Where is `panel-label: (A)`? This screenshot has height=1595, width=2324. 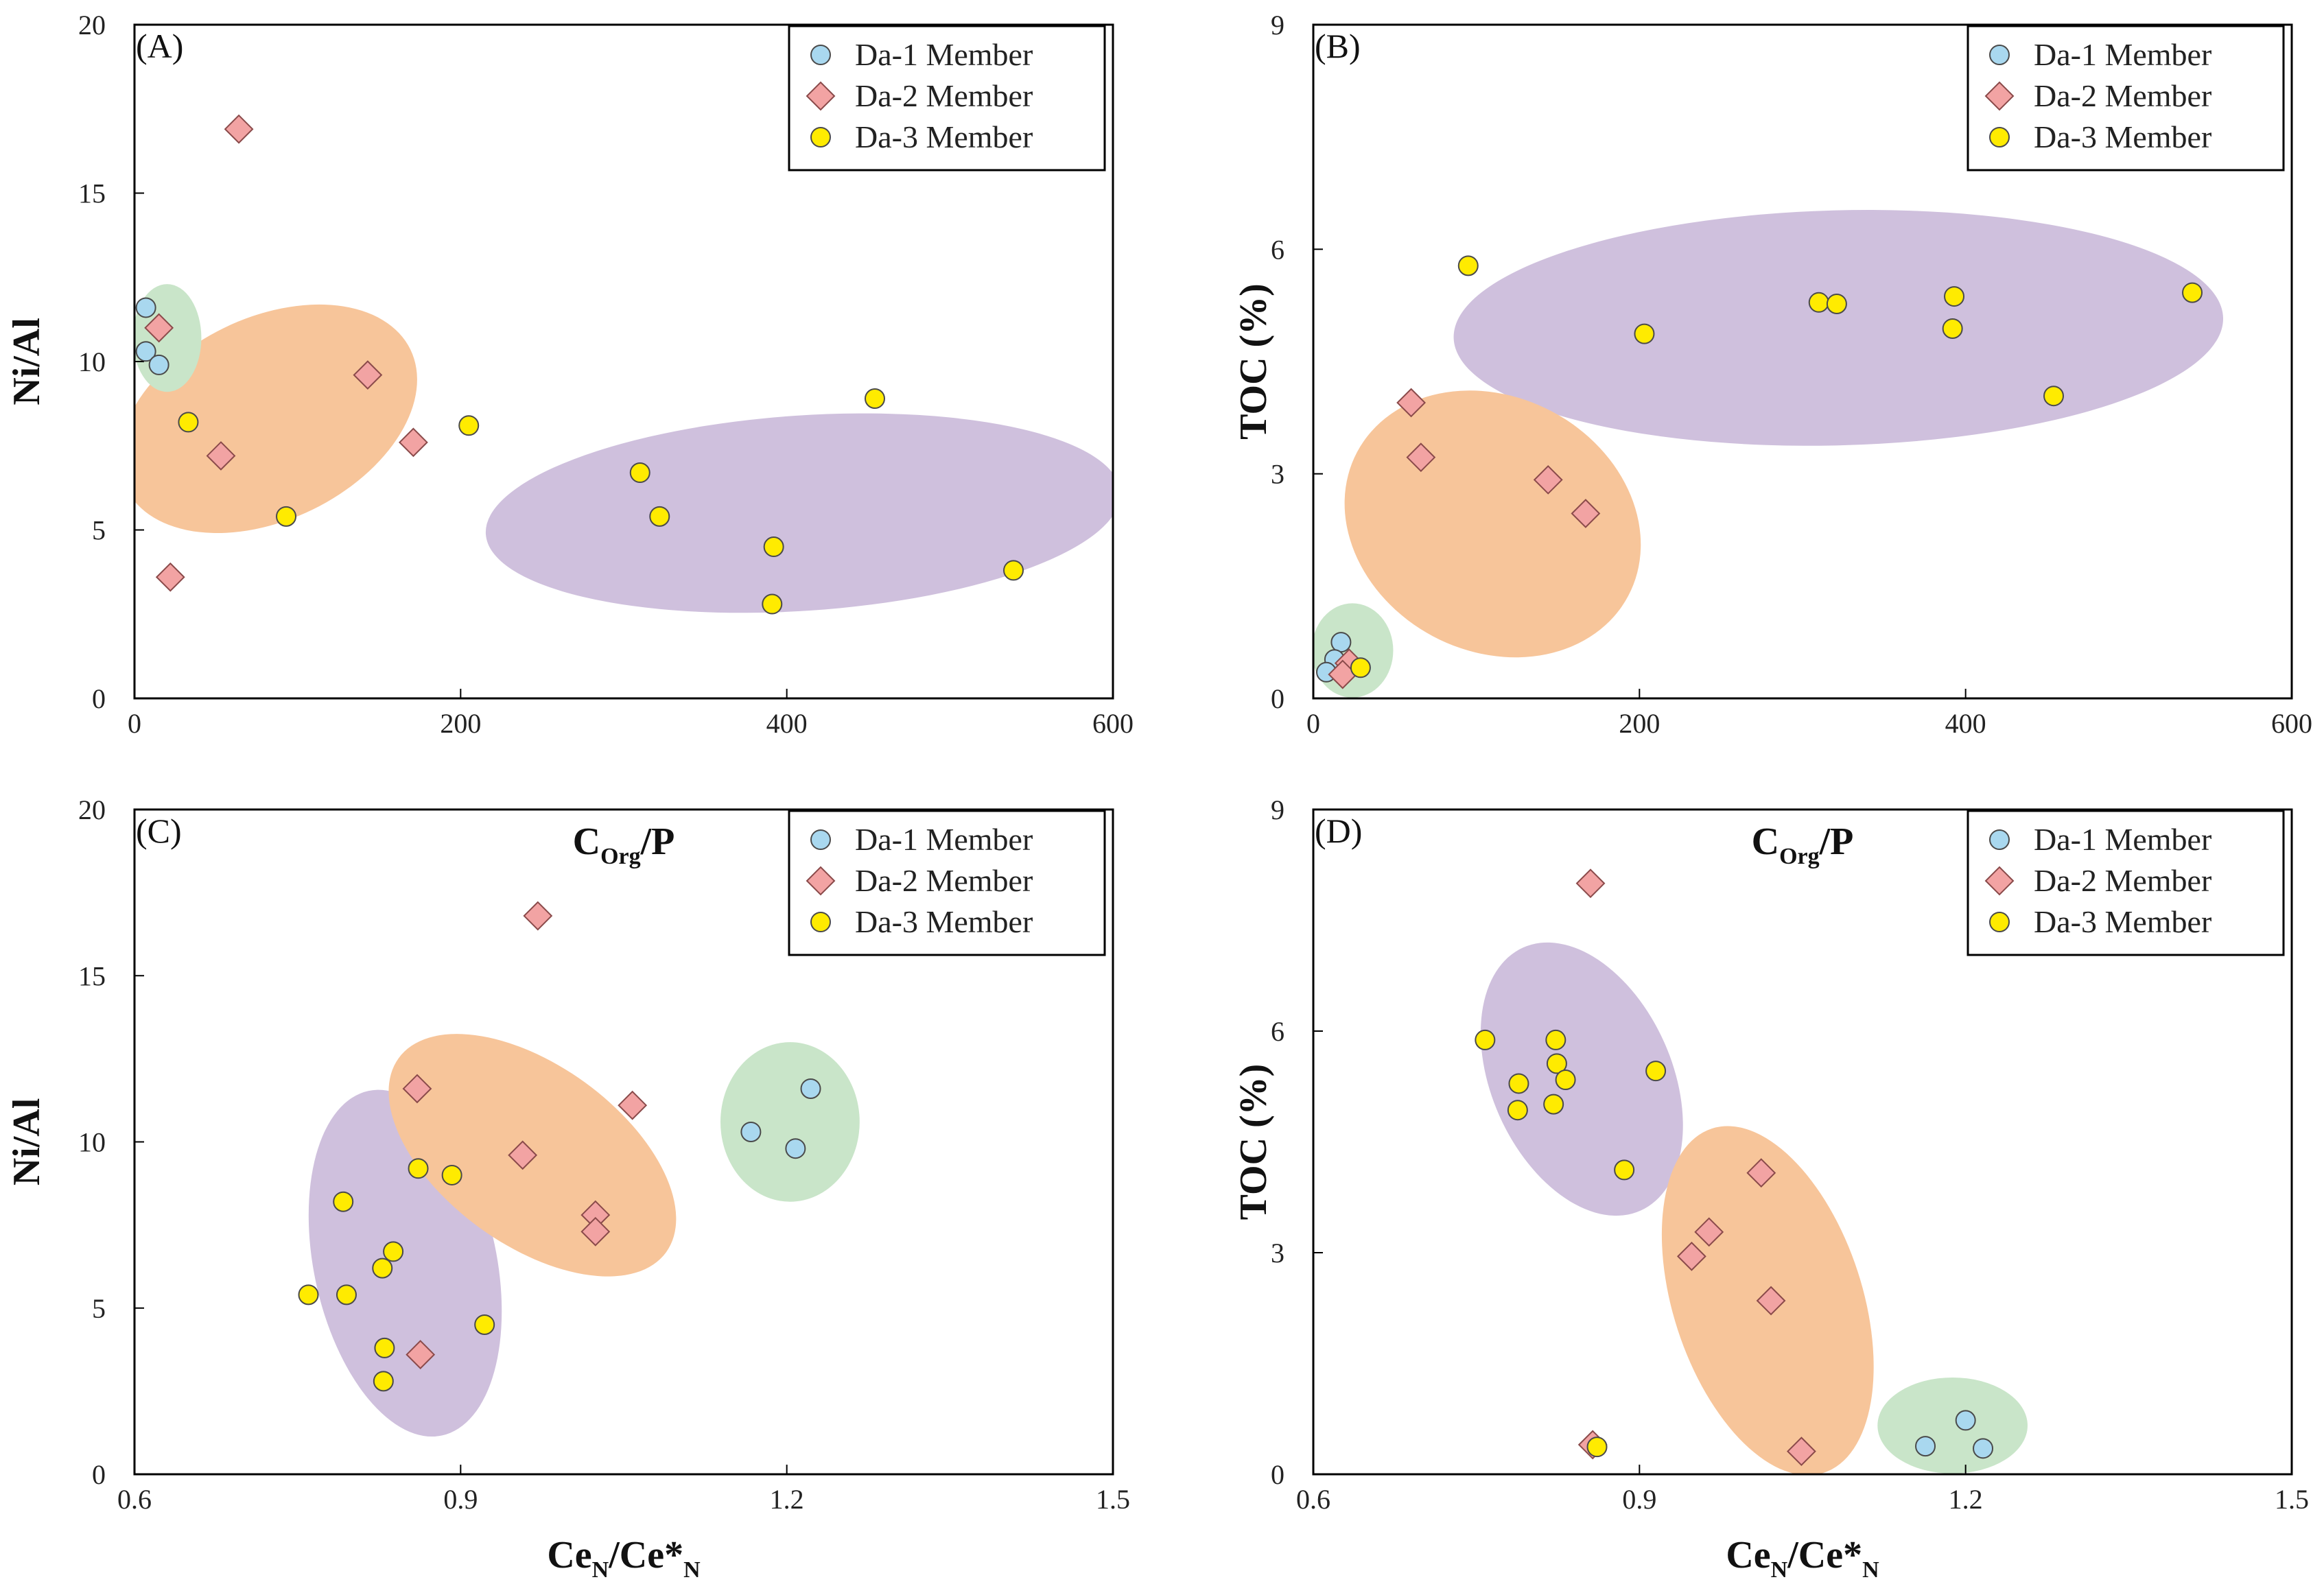
panel-label: (A) is located at coordinates (159, 46).